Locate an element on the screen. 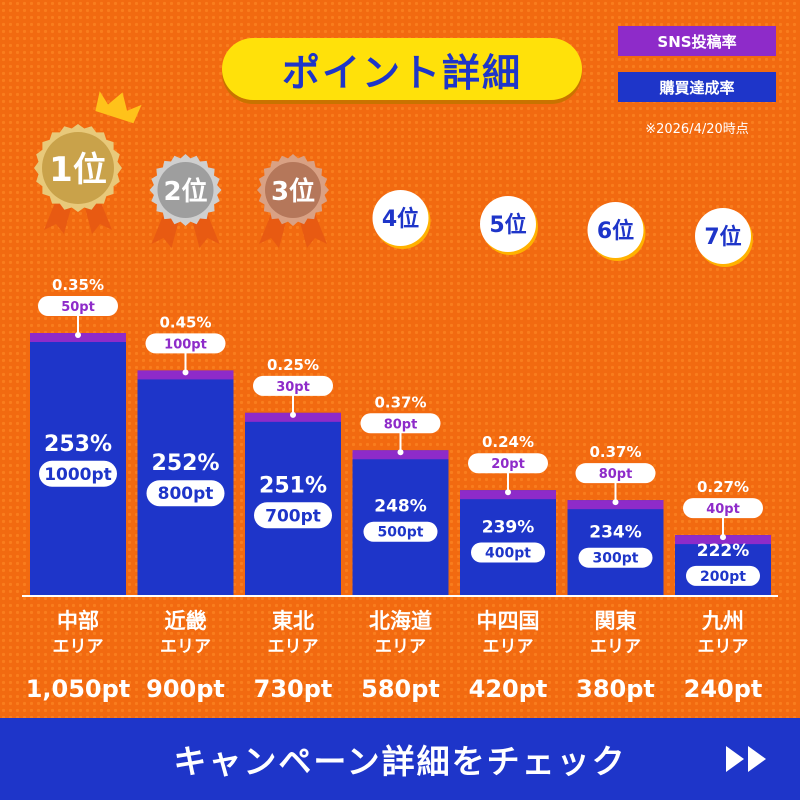  purchase-points-label: 200pt is located at coordinates (723, 577).